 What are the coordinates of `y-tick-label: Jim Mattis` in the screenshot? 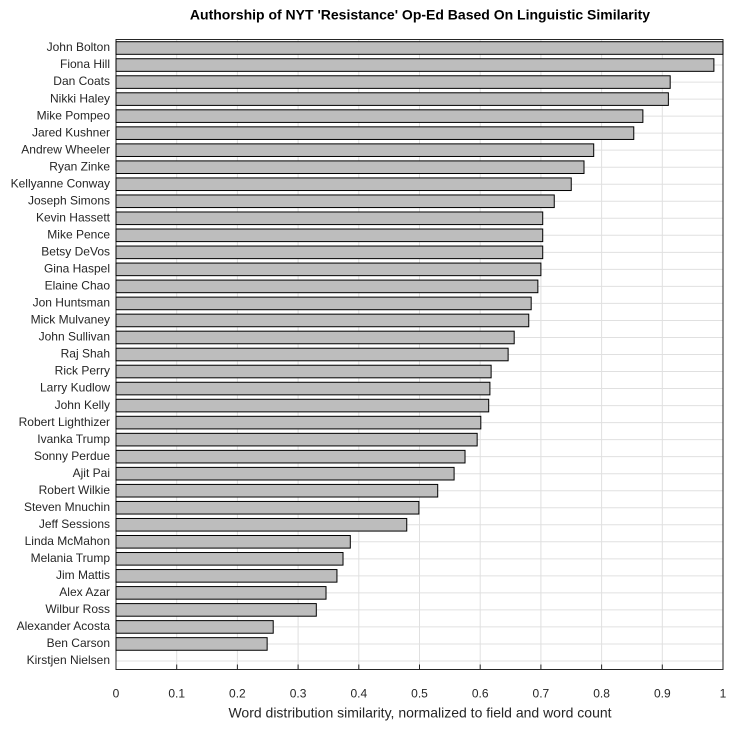 It's located at (83, 575).